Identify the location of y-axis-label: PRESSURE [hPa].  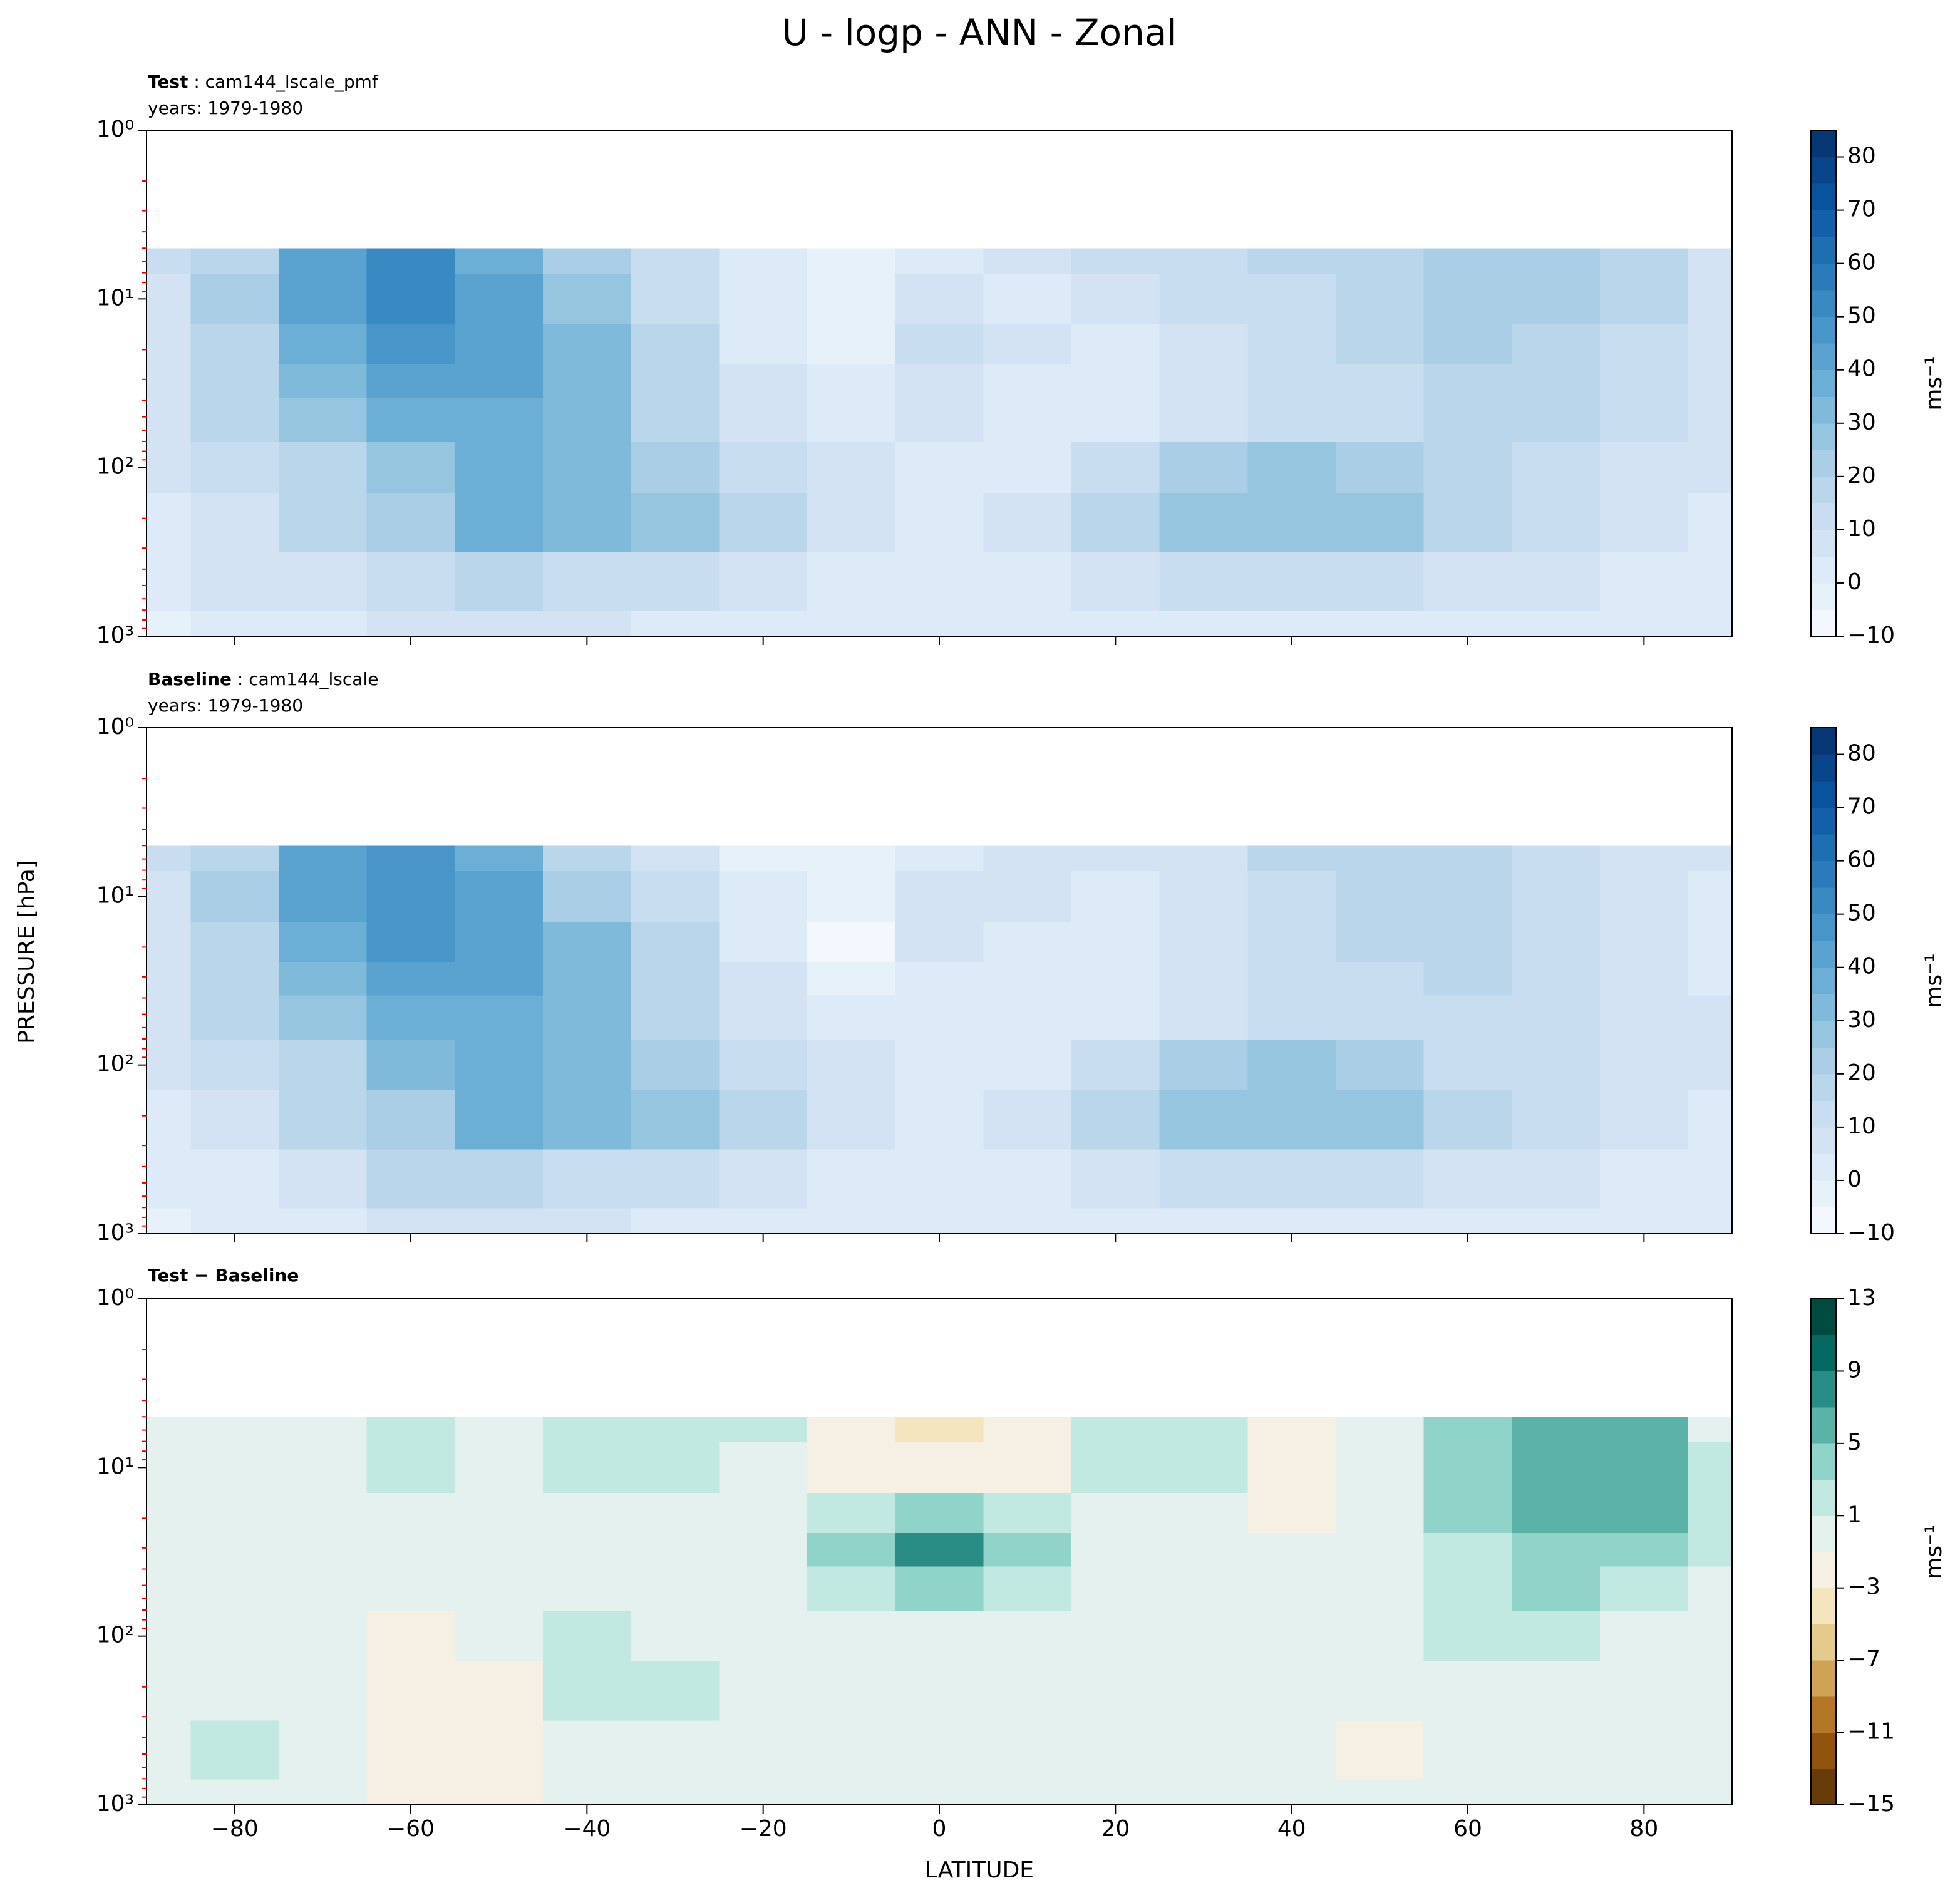
(26, 952).